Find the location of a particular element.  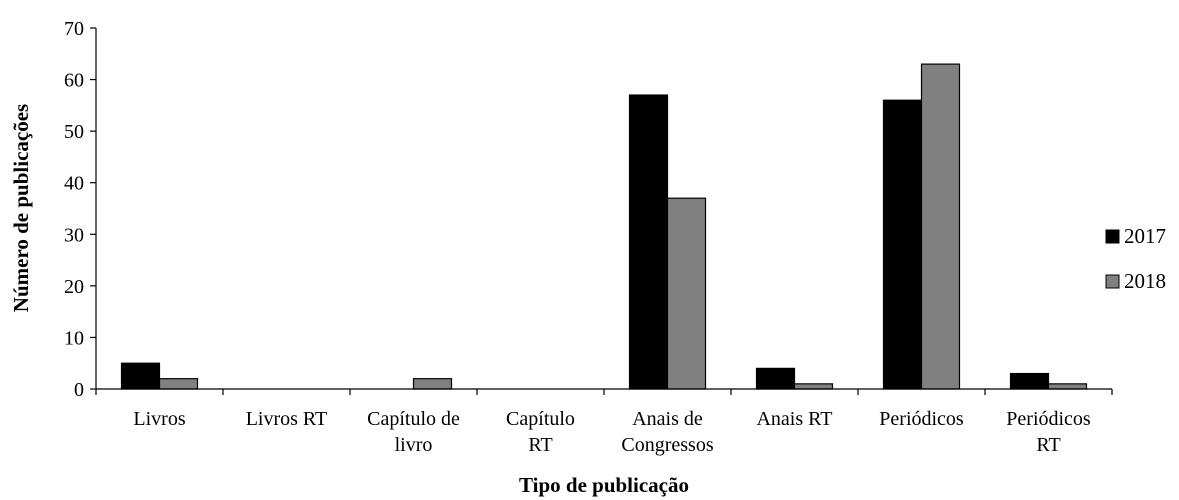

x-tick-label: Periódicos RT is located at coordinates (1048, 432).